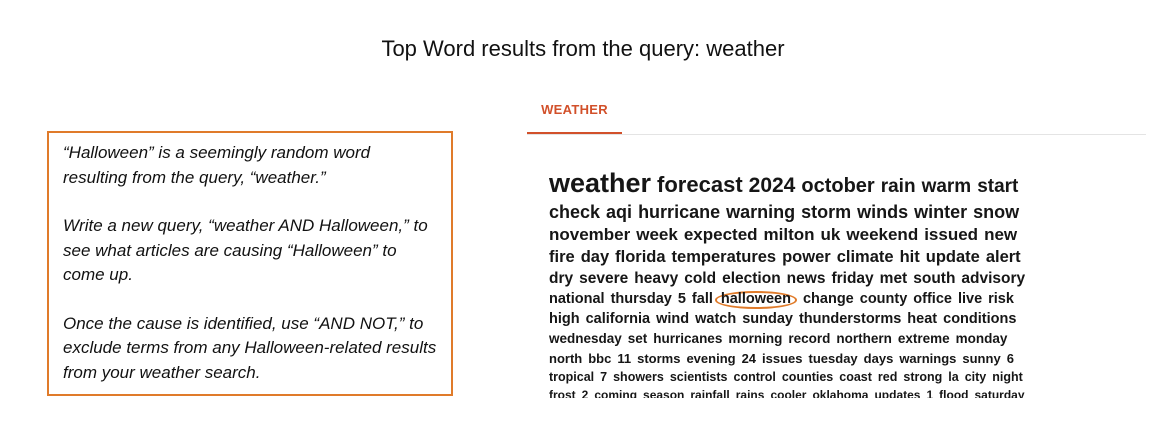 The image size is (1166, 432). Describe the element at coordinates (923, 376) in the screenshot. I see `word-cloud-term-strong: strong` at that location.